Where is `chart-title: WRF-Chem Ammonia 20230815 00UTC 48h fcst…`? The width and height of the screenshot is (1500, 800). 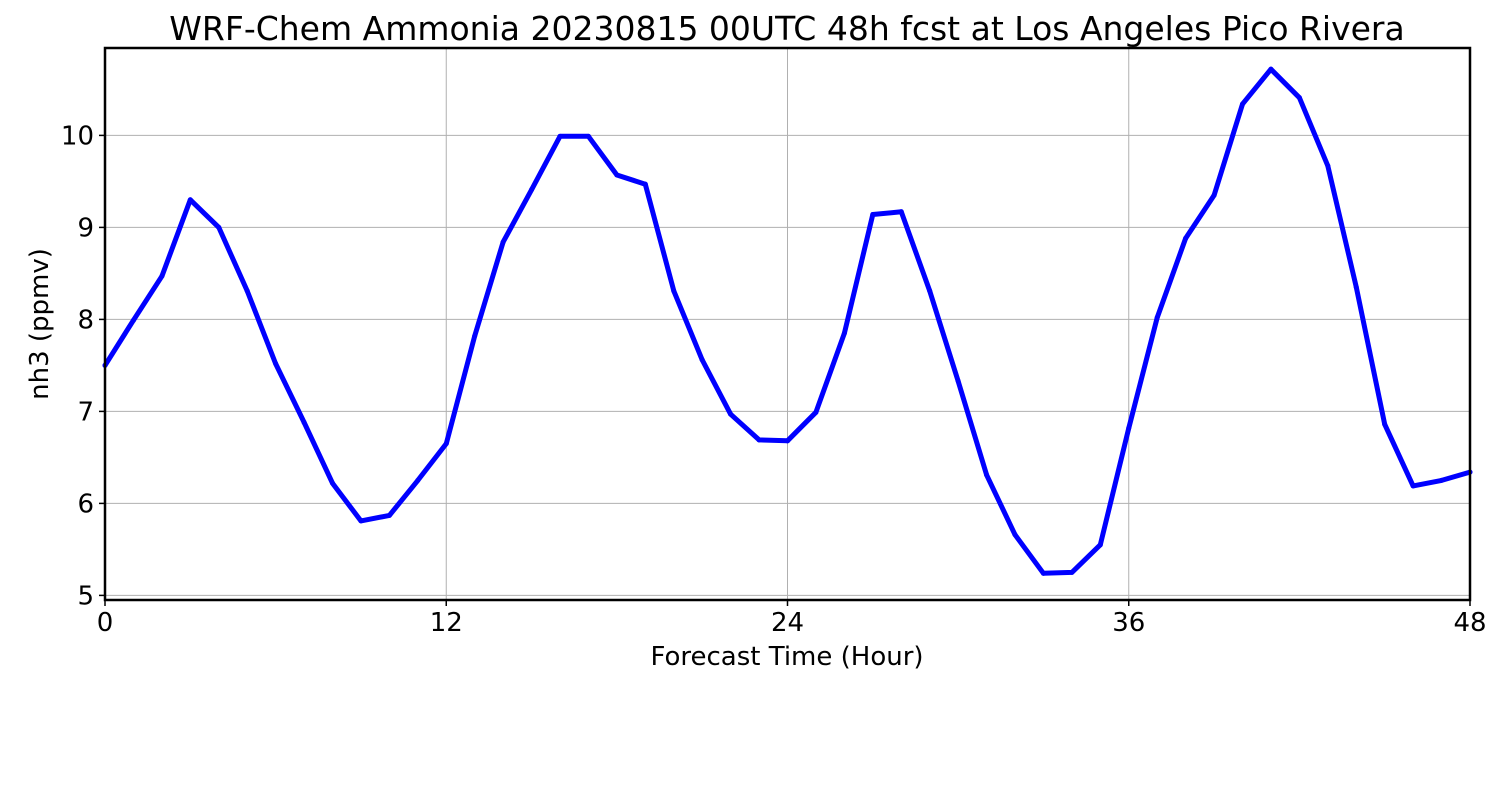
chart-title: WRF-Chem Ammonia 20230815 00UTC 48h fcst… is located at coordinates (786, 28).